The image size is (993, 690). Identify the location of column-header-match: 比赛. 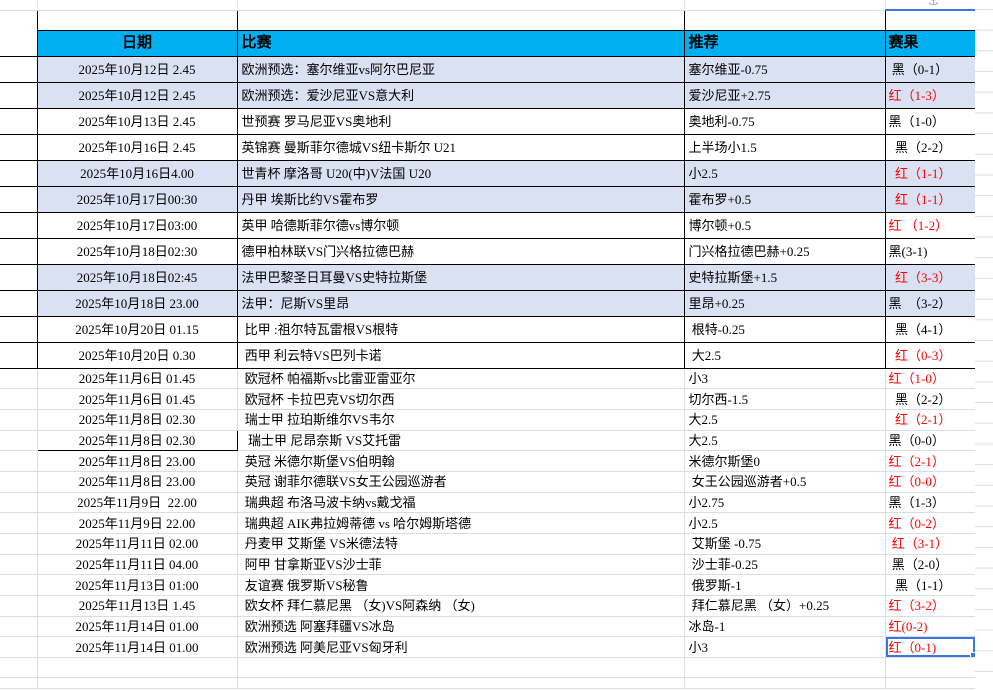
(460, 43).